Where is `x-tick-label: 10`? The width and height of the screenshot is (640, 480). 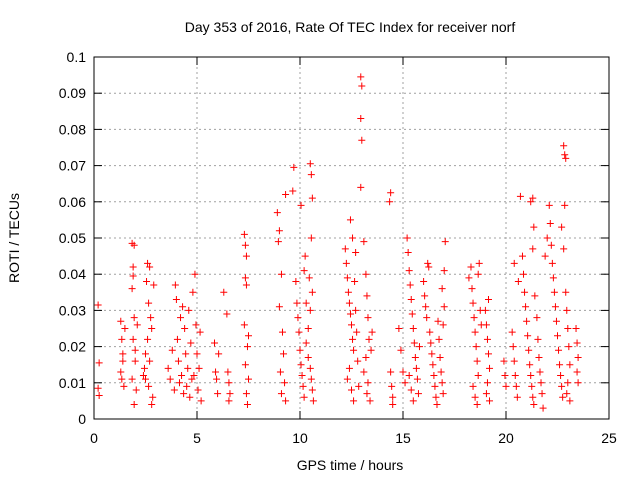 x-tick-label: 10 is located at coordinates (300, 438).